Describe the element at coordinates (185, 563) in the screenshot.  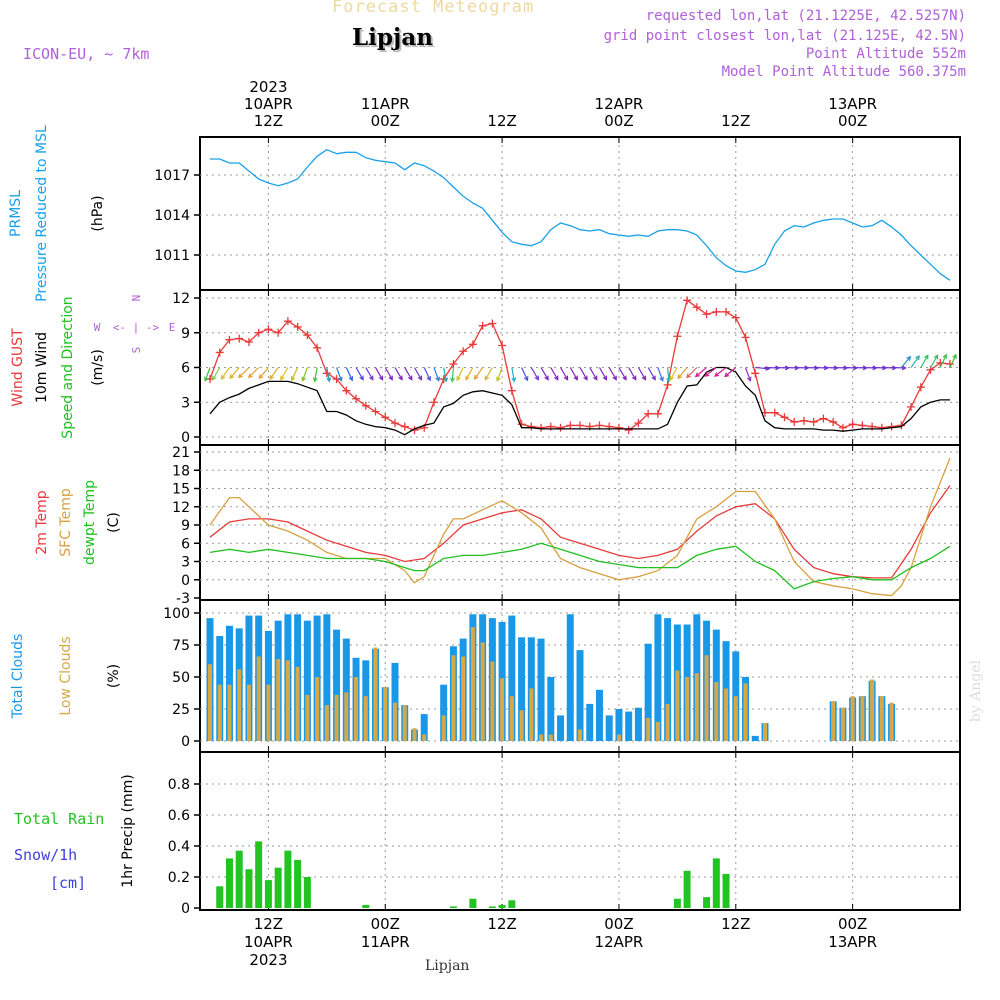
I see `temperature-ytick-label: 3` at that location.